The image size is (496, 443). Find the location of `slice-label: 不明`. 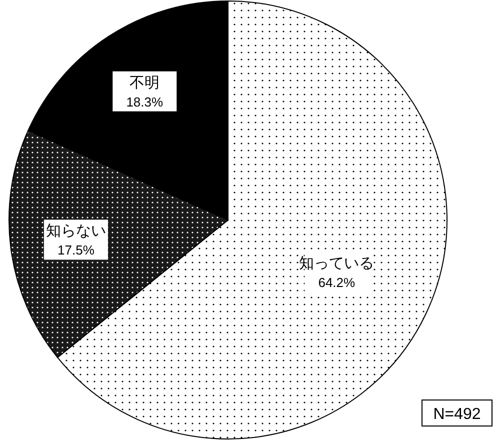

slice-label: 不明 is located at coordinates (145, 83).